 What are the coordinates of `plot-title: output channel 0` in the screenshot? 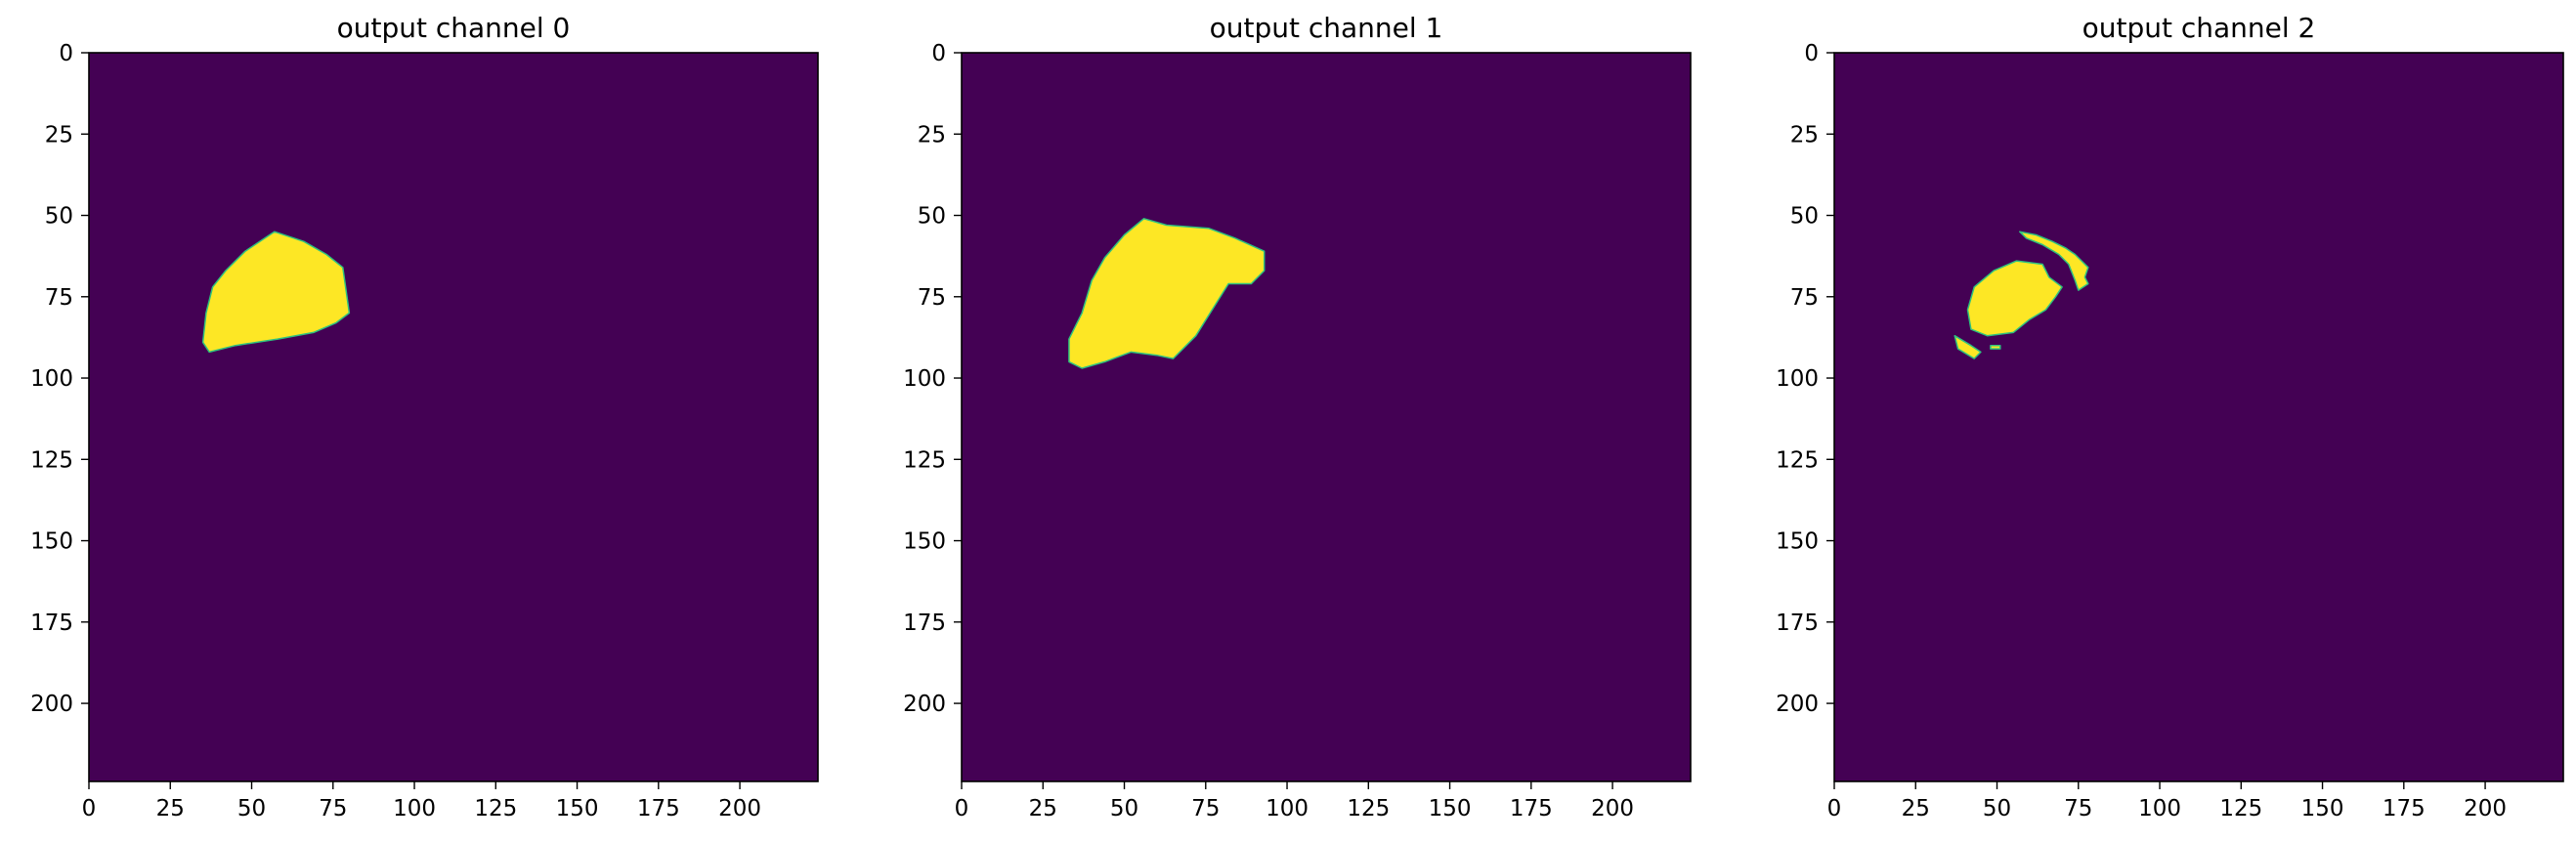 It's located at (454, 28).